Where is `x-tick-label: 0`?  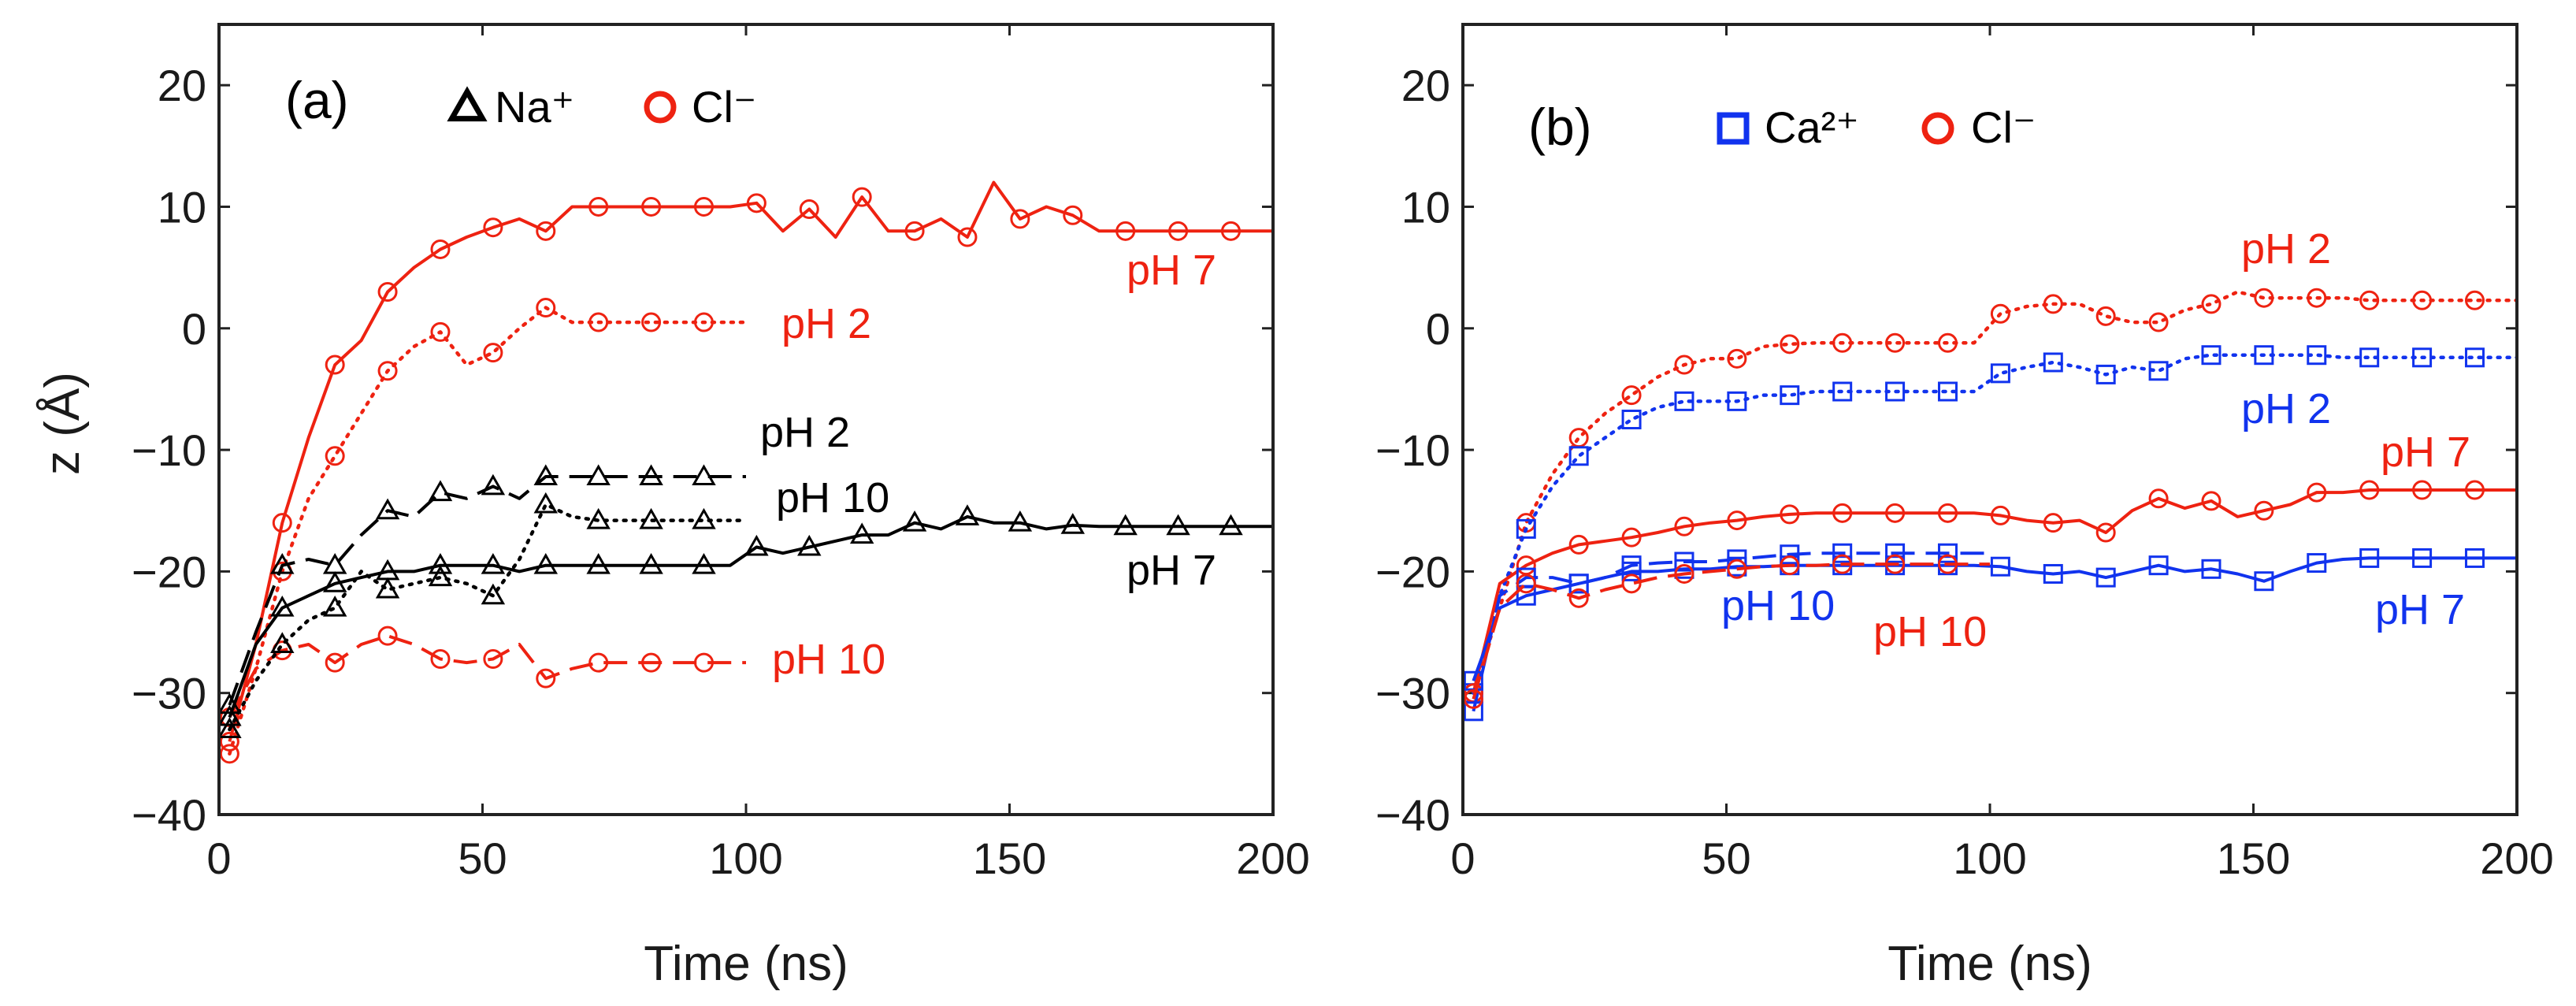
x-tick-label: 0 is located at coordinates (218, 858).